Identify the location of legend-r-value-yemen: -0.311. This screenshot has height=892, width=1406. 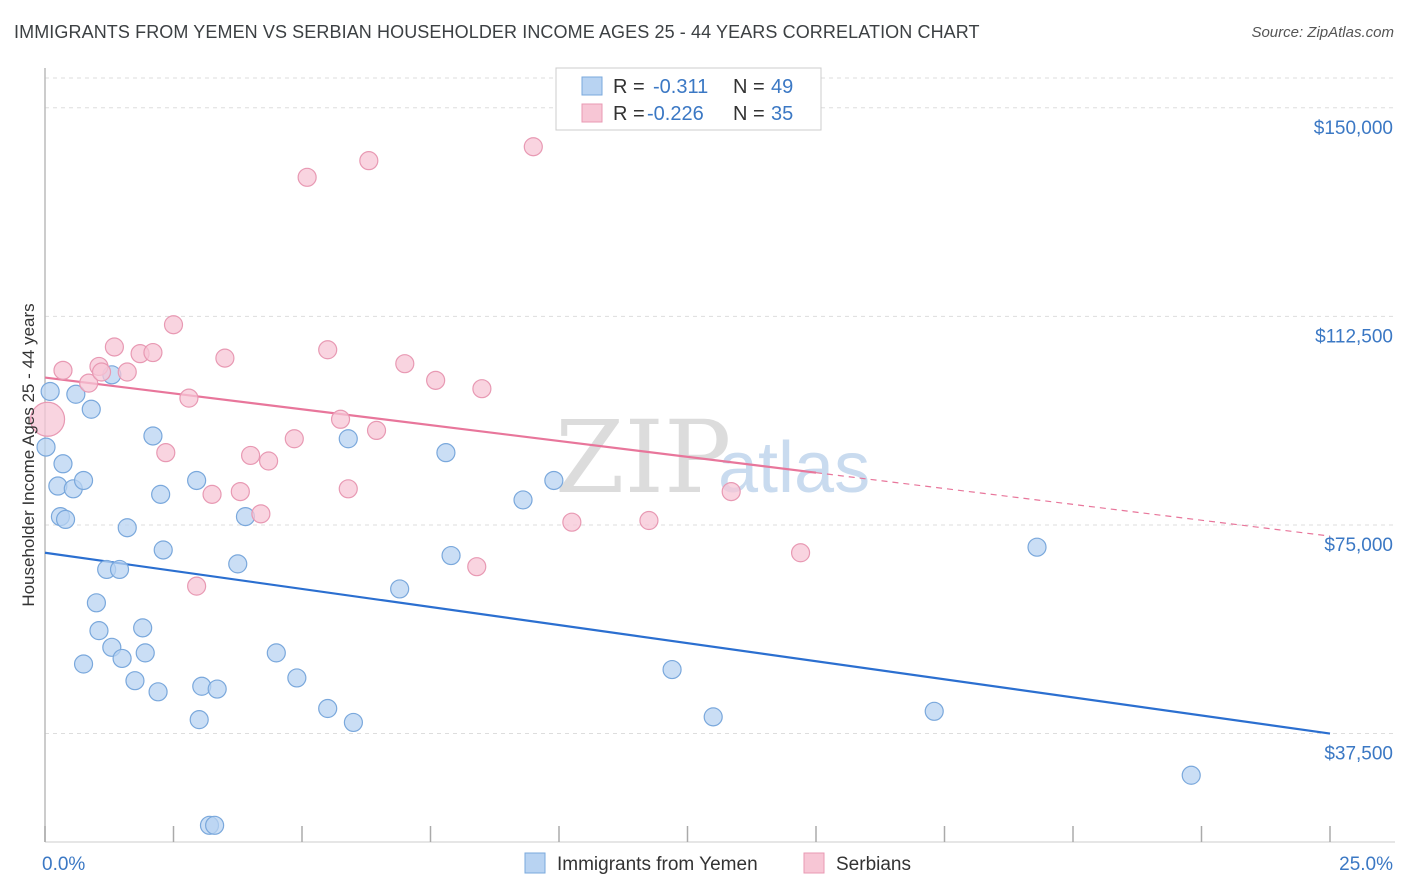
(680, 87).